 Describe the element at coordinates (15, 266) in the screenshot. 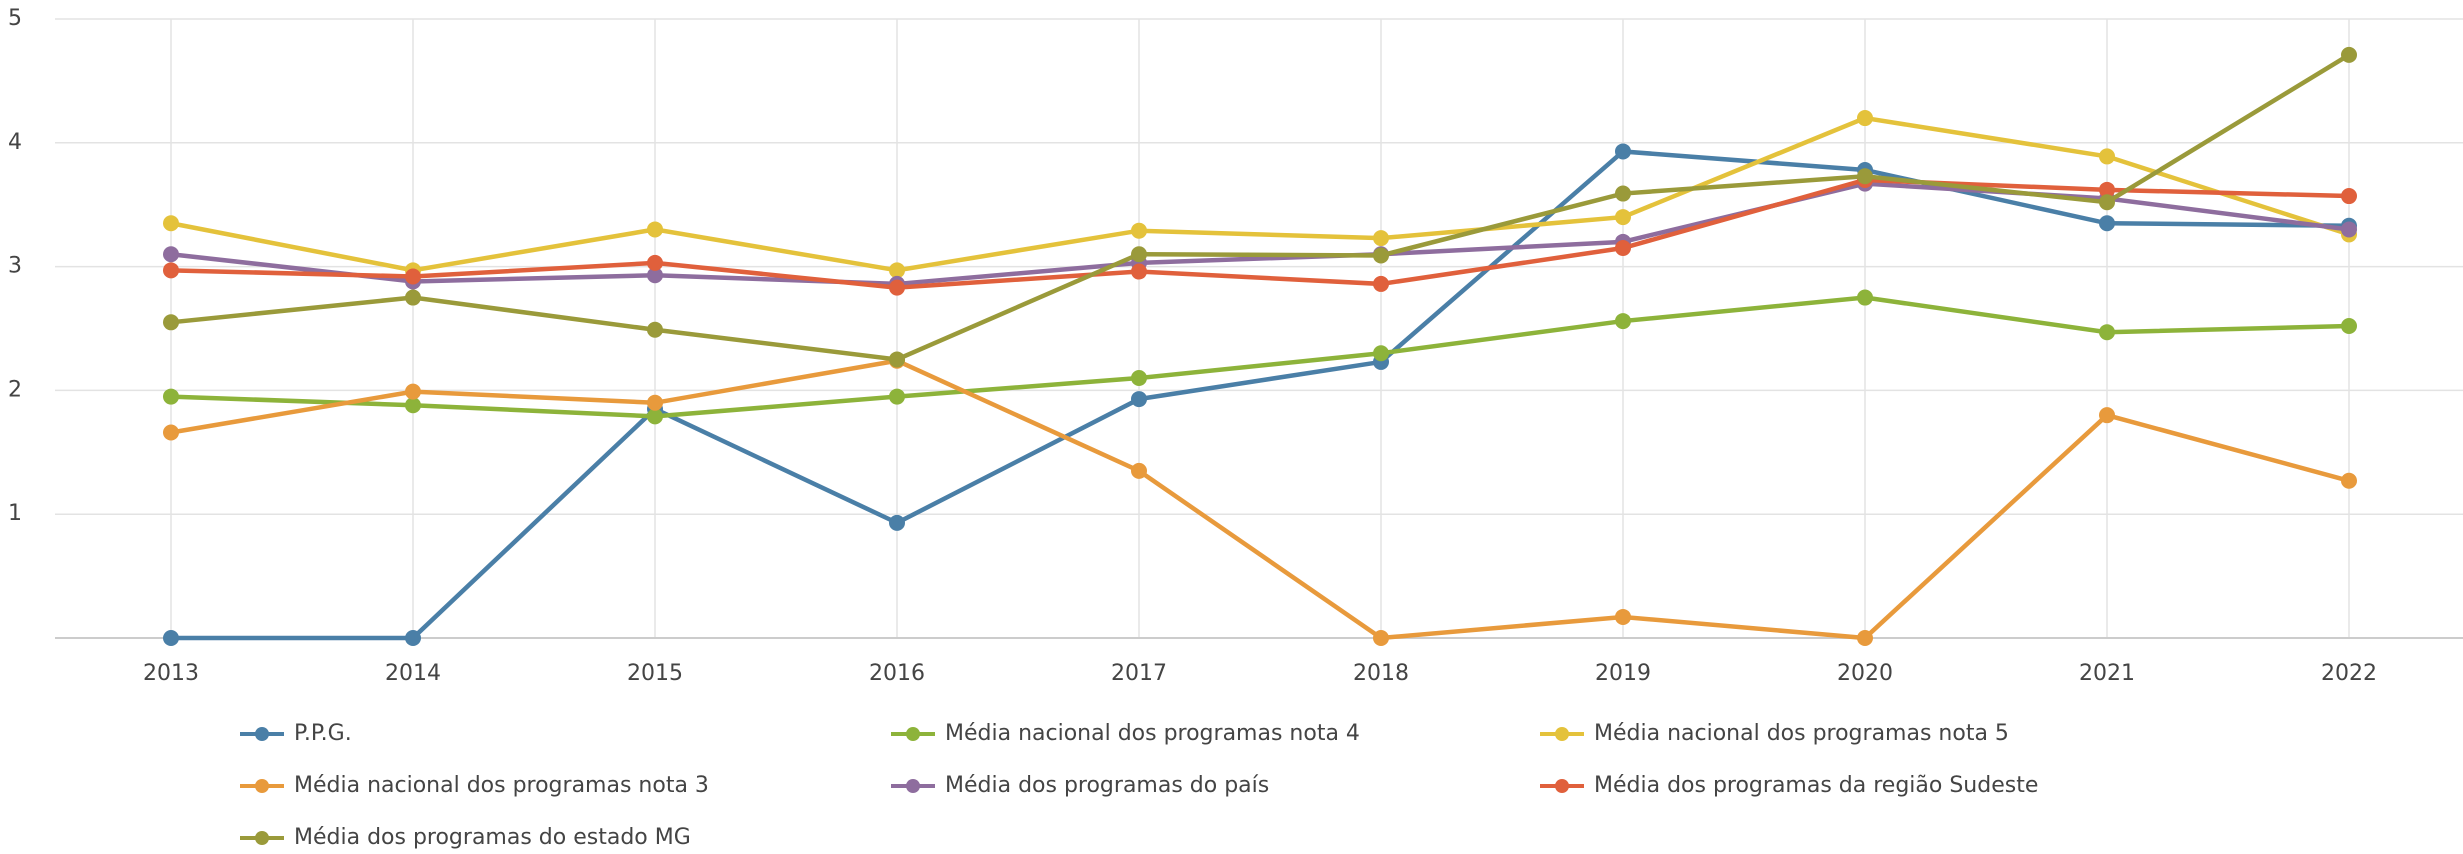

I see `y-tick-label: 3` at that location.